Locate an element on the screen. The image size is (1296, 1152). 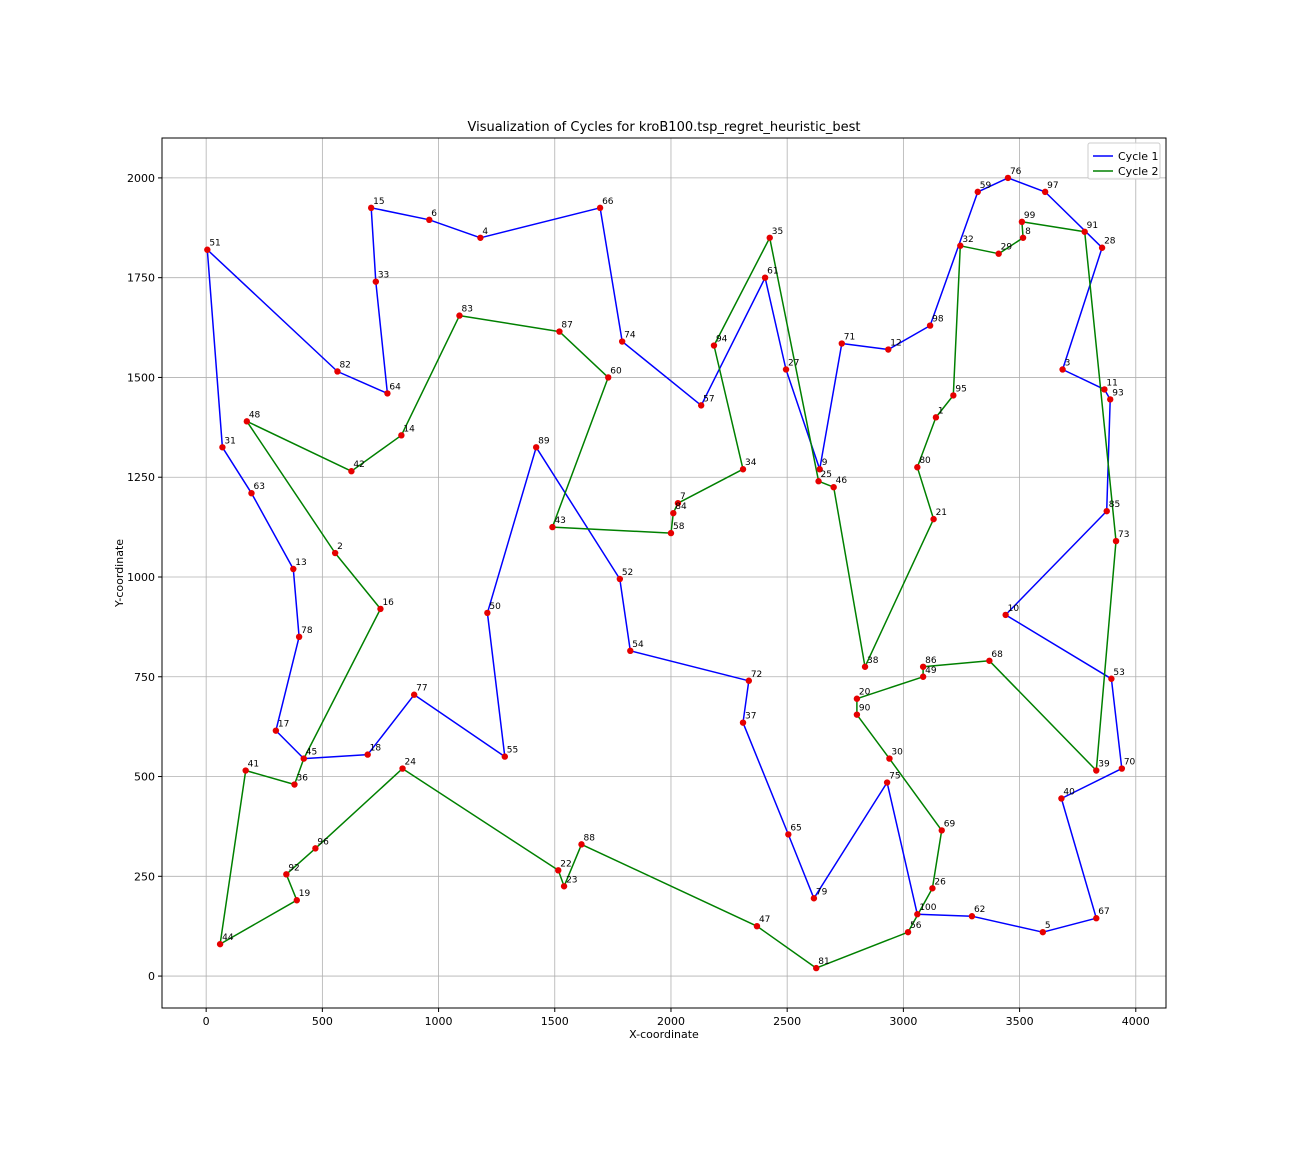
city-label-89: 89 is located at coordinates (544, 441).